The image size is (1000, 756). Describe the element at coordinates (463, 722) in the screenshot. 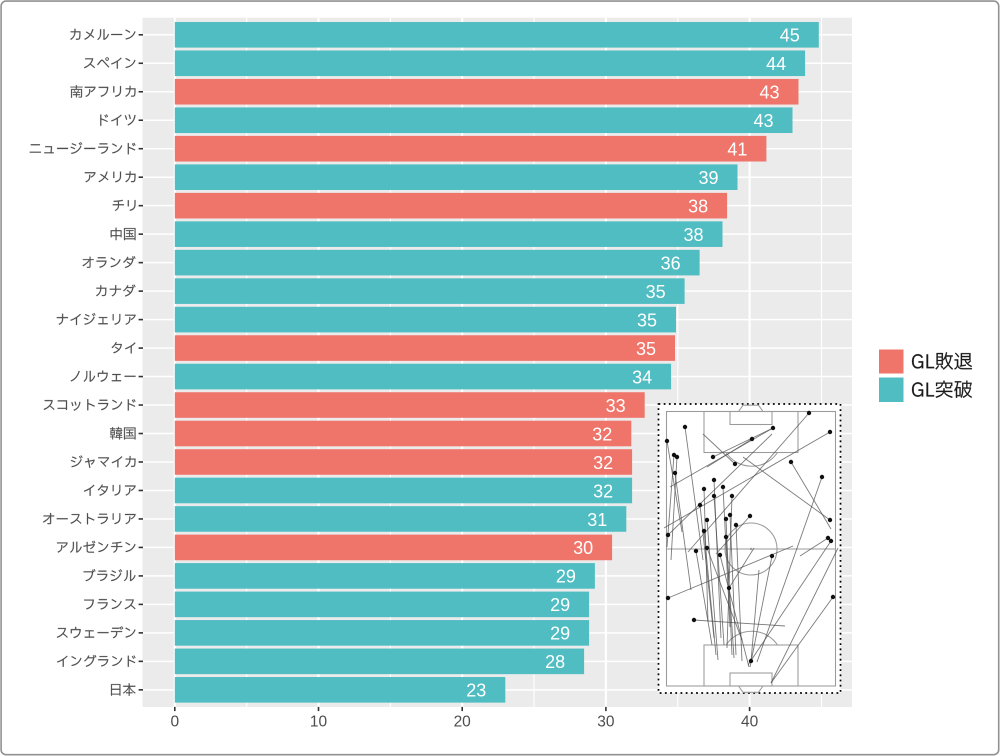

I see `svg-text: 20` at that location.